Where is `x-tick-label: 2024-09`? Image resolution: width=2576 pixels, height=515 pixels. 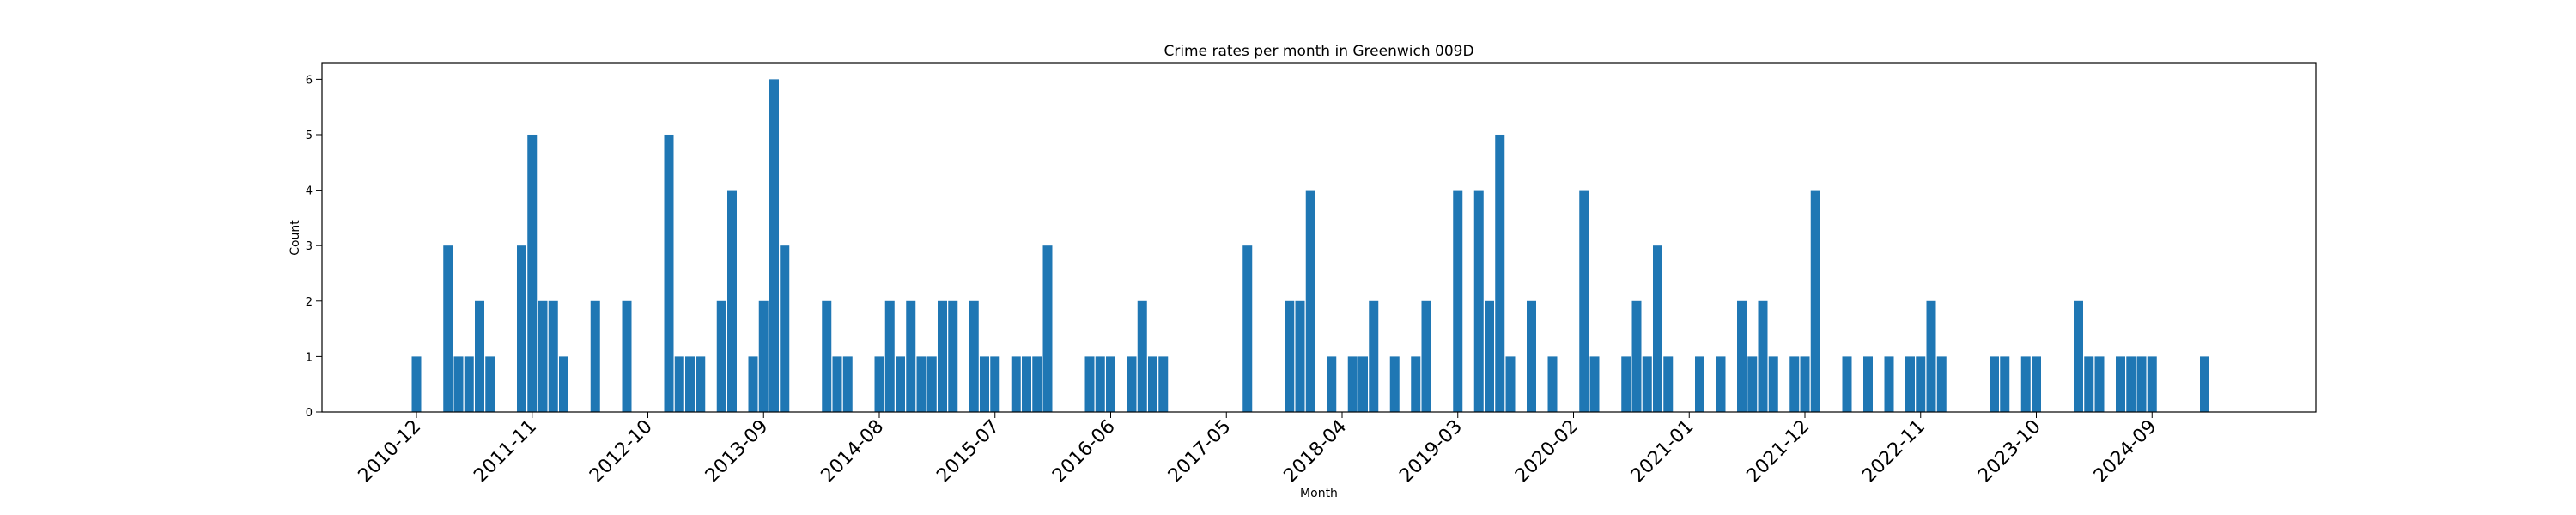
x-tick-label: 2024-09 is located at coordinates (2126, 452).